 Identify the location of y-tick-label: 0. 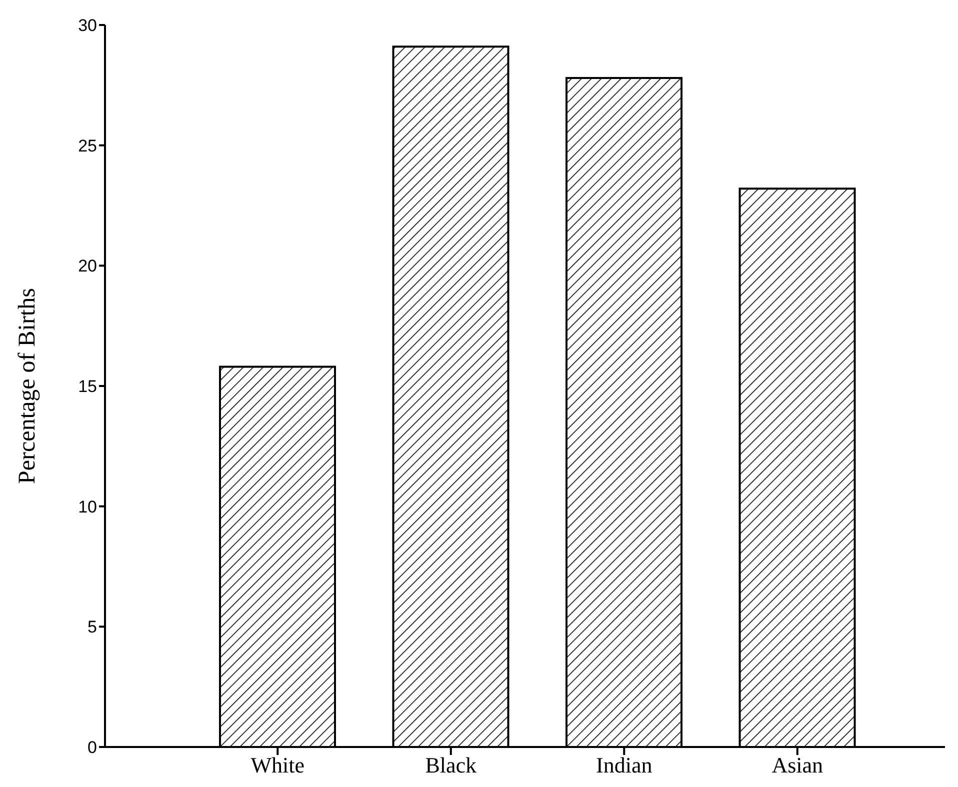
(92, 748).